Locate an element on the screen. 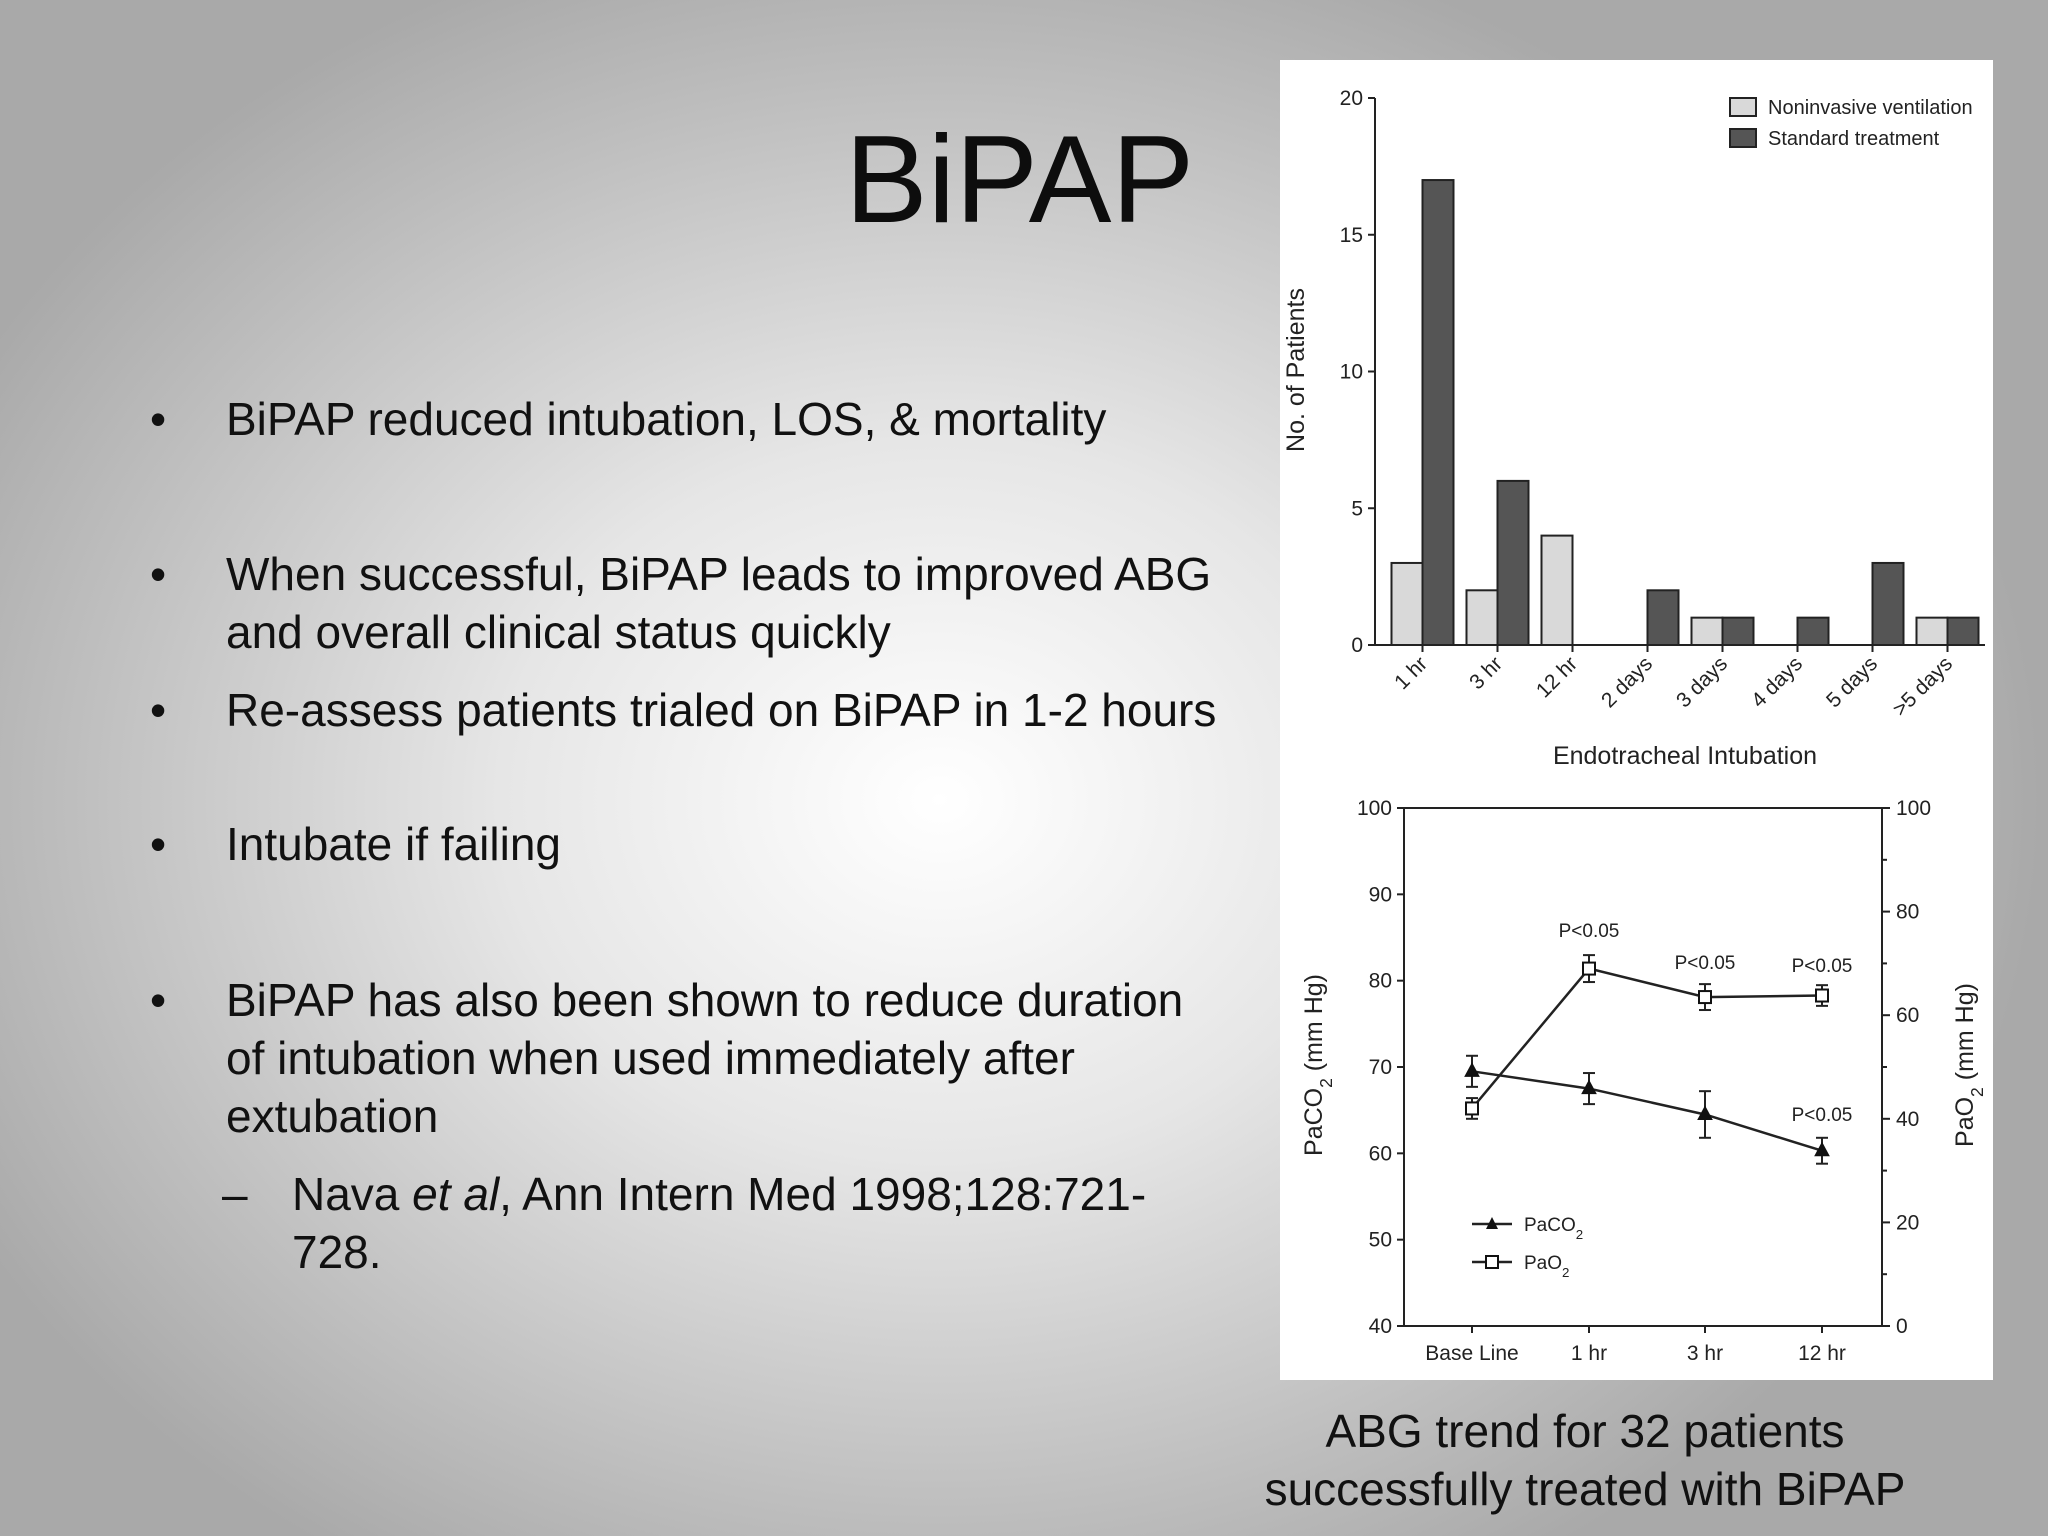 The image size is (2048, 1536). legend-label: PaCO2 is located at coordinates (1553, 1228).